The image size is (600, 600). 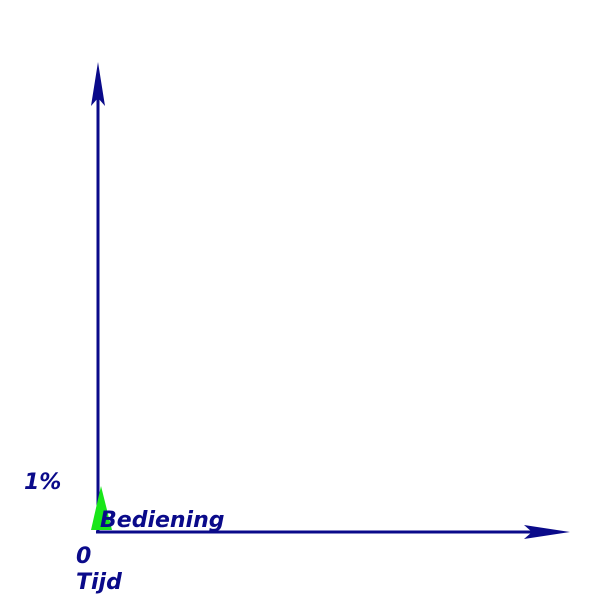 I want to click on x-origin-label: 0, so click(x=83, y=556).